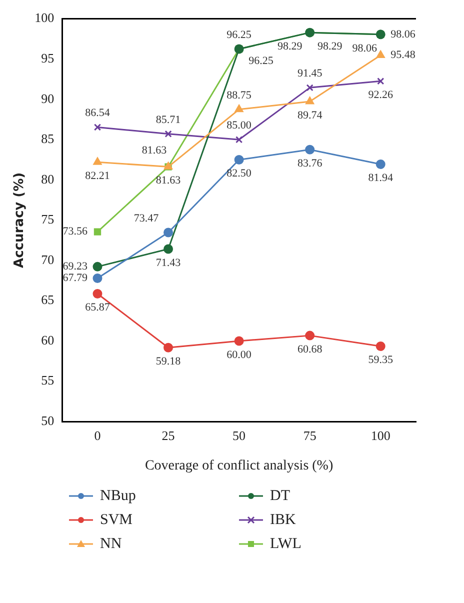 The height and width of the screenshot is (603, 464). Describe the element at coordinates (403, 55) in the screenshot. I see `data-label: 95.48` at that location.